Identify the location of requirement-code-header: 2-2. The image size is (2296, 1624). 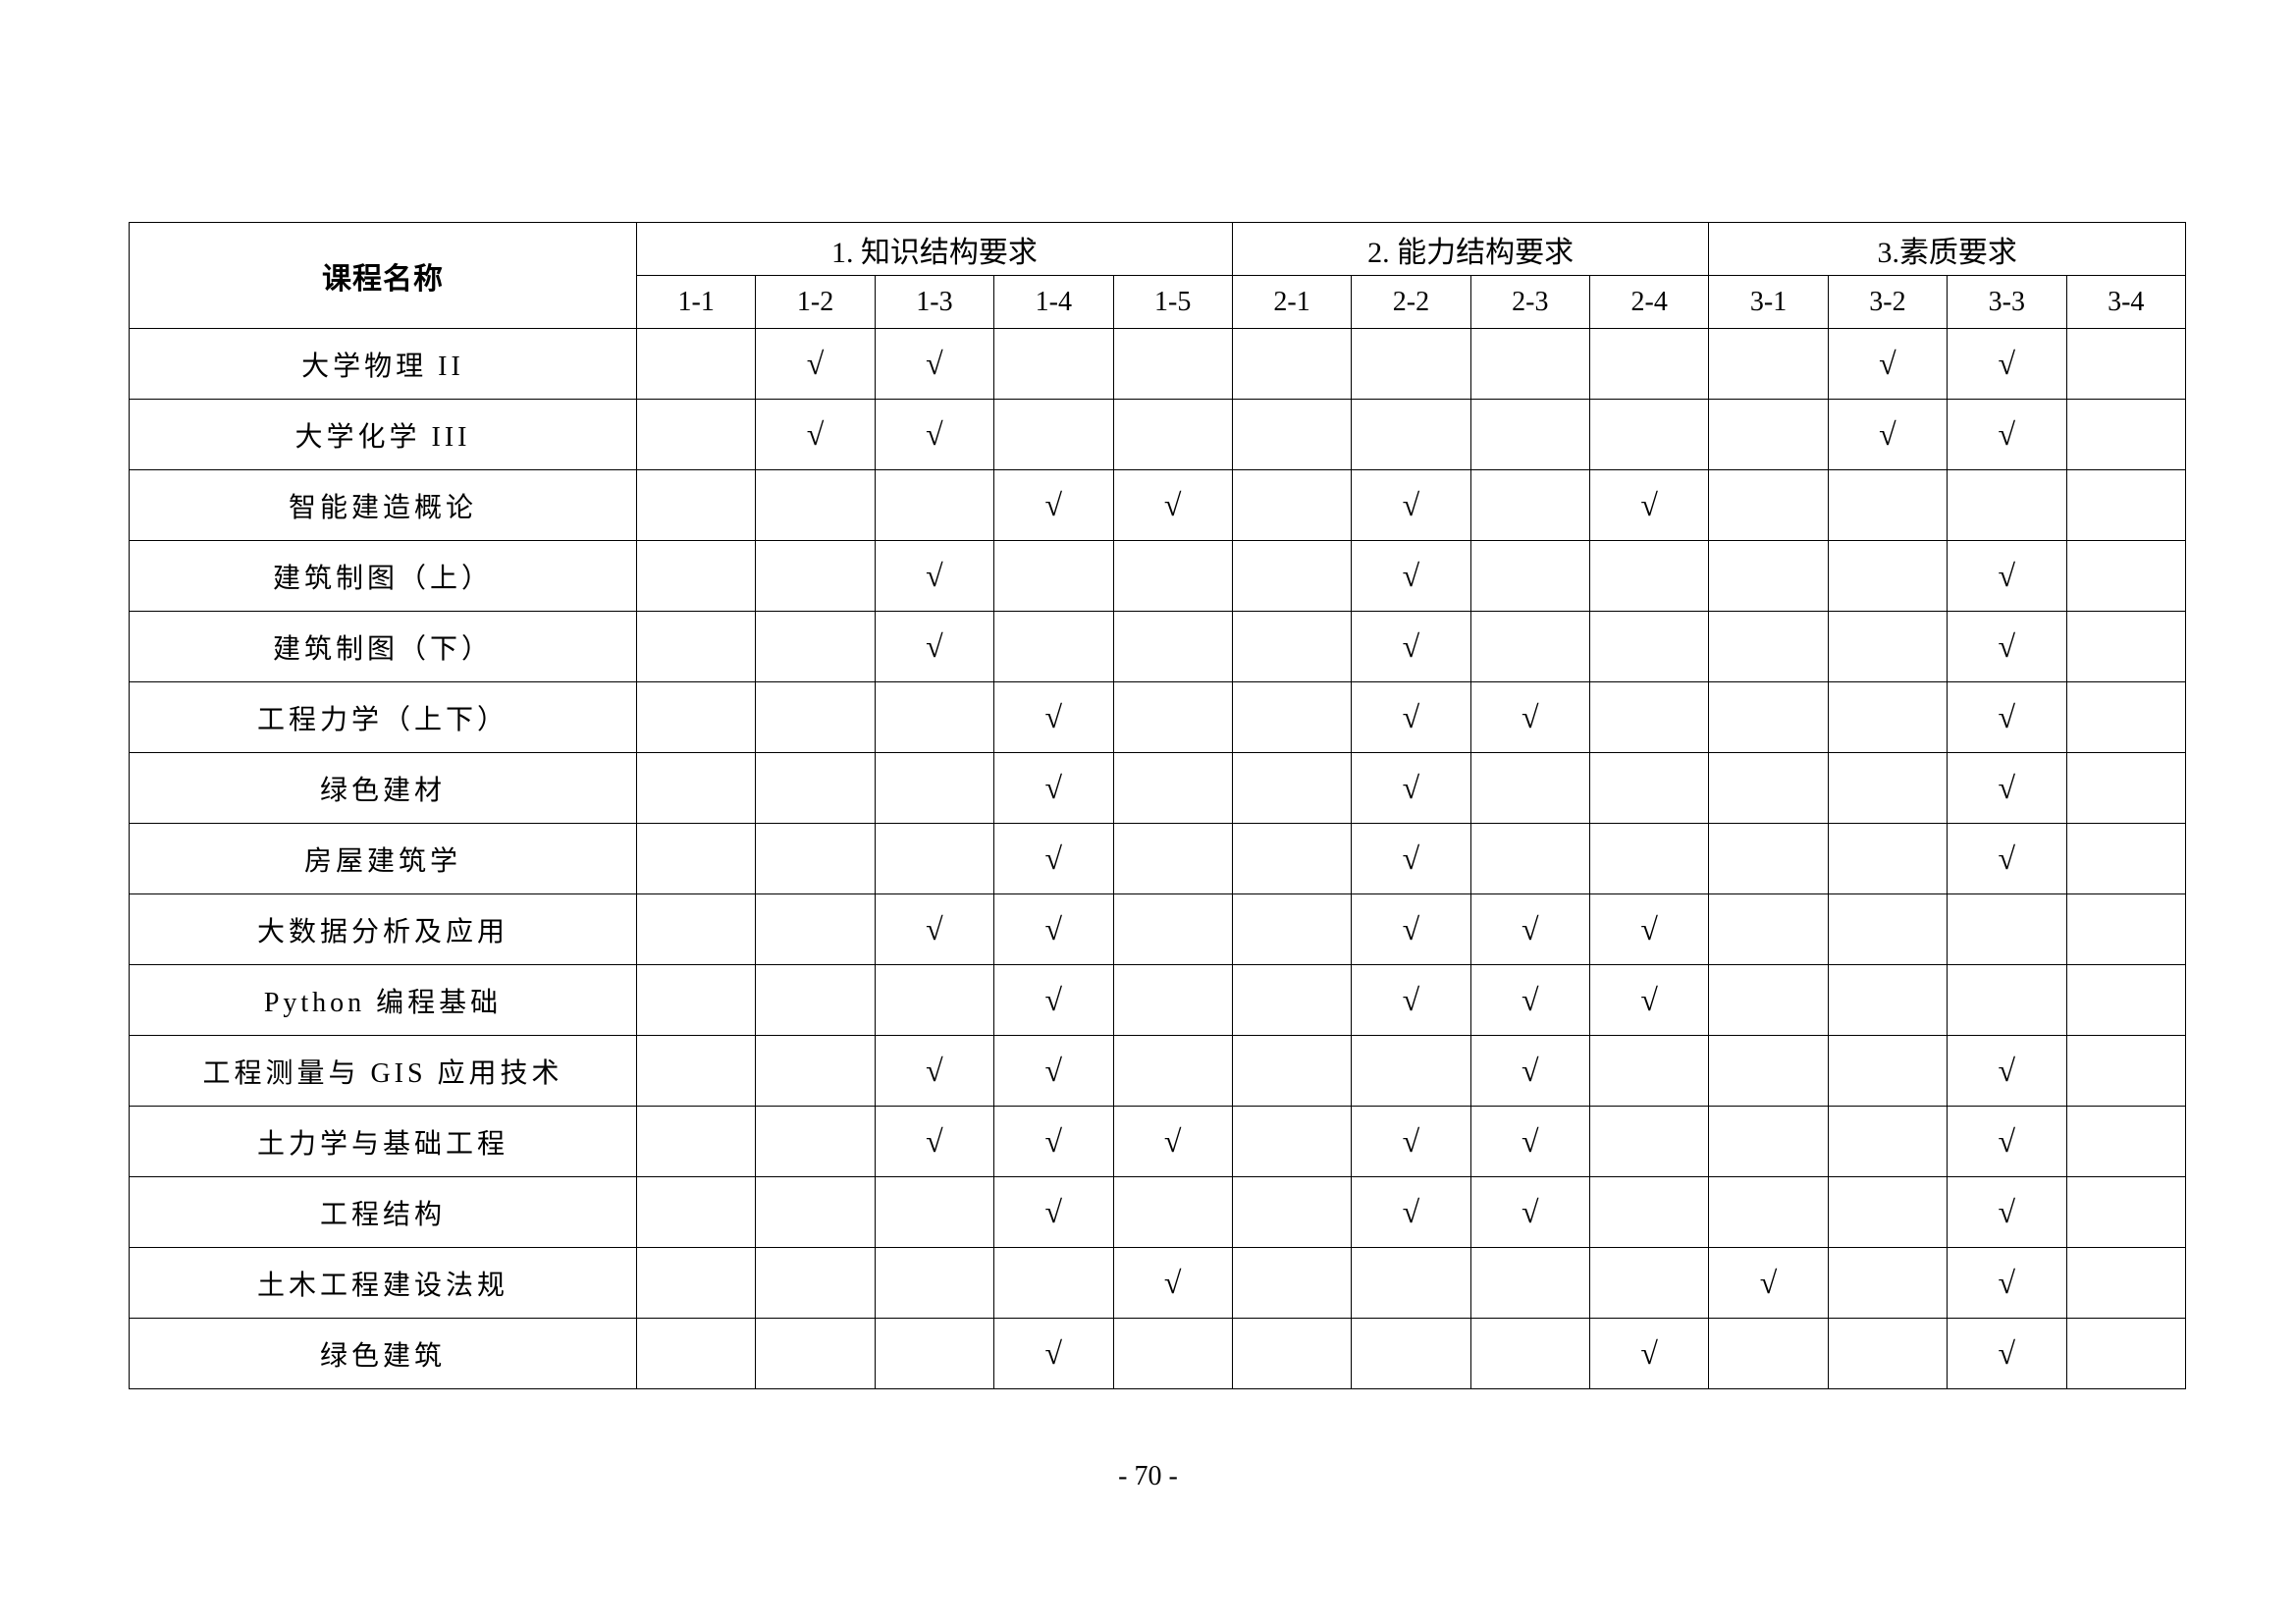
(1411, 302).